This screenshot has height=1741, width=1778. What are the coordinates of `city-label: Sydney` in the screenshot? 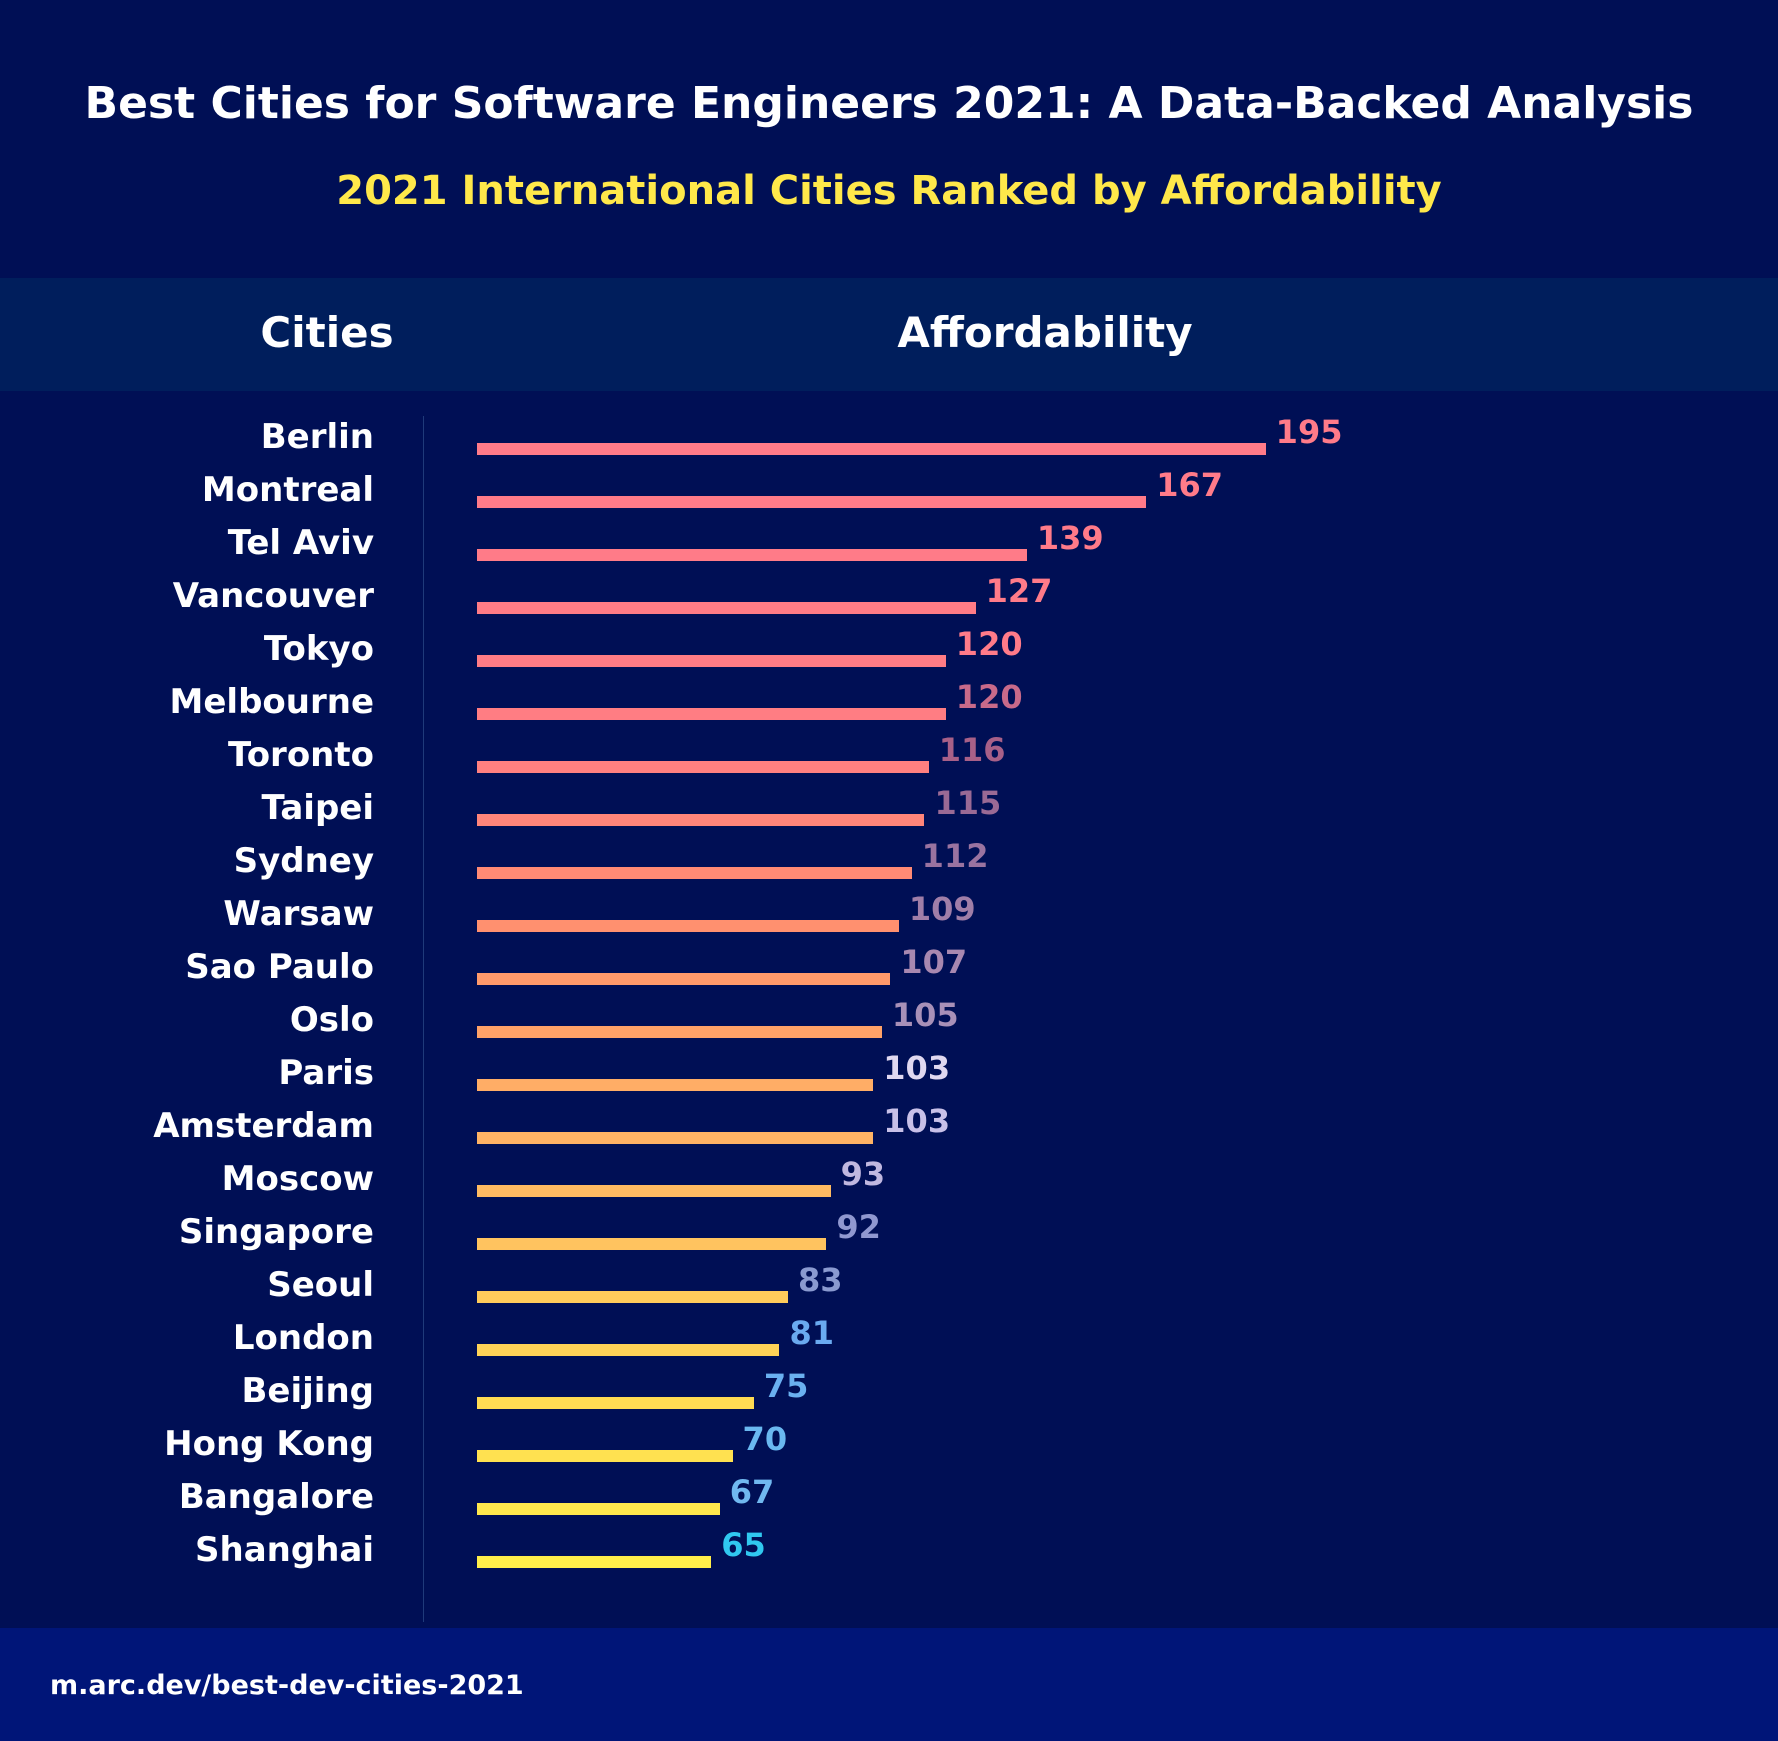 It's located at (303, 861).